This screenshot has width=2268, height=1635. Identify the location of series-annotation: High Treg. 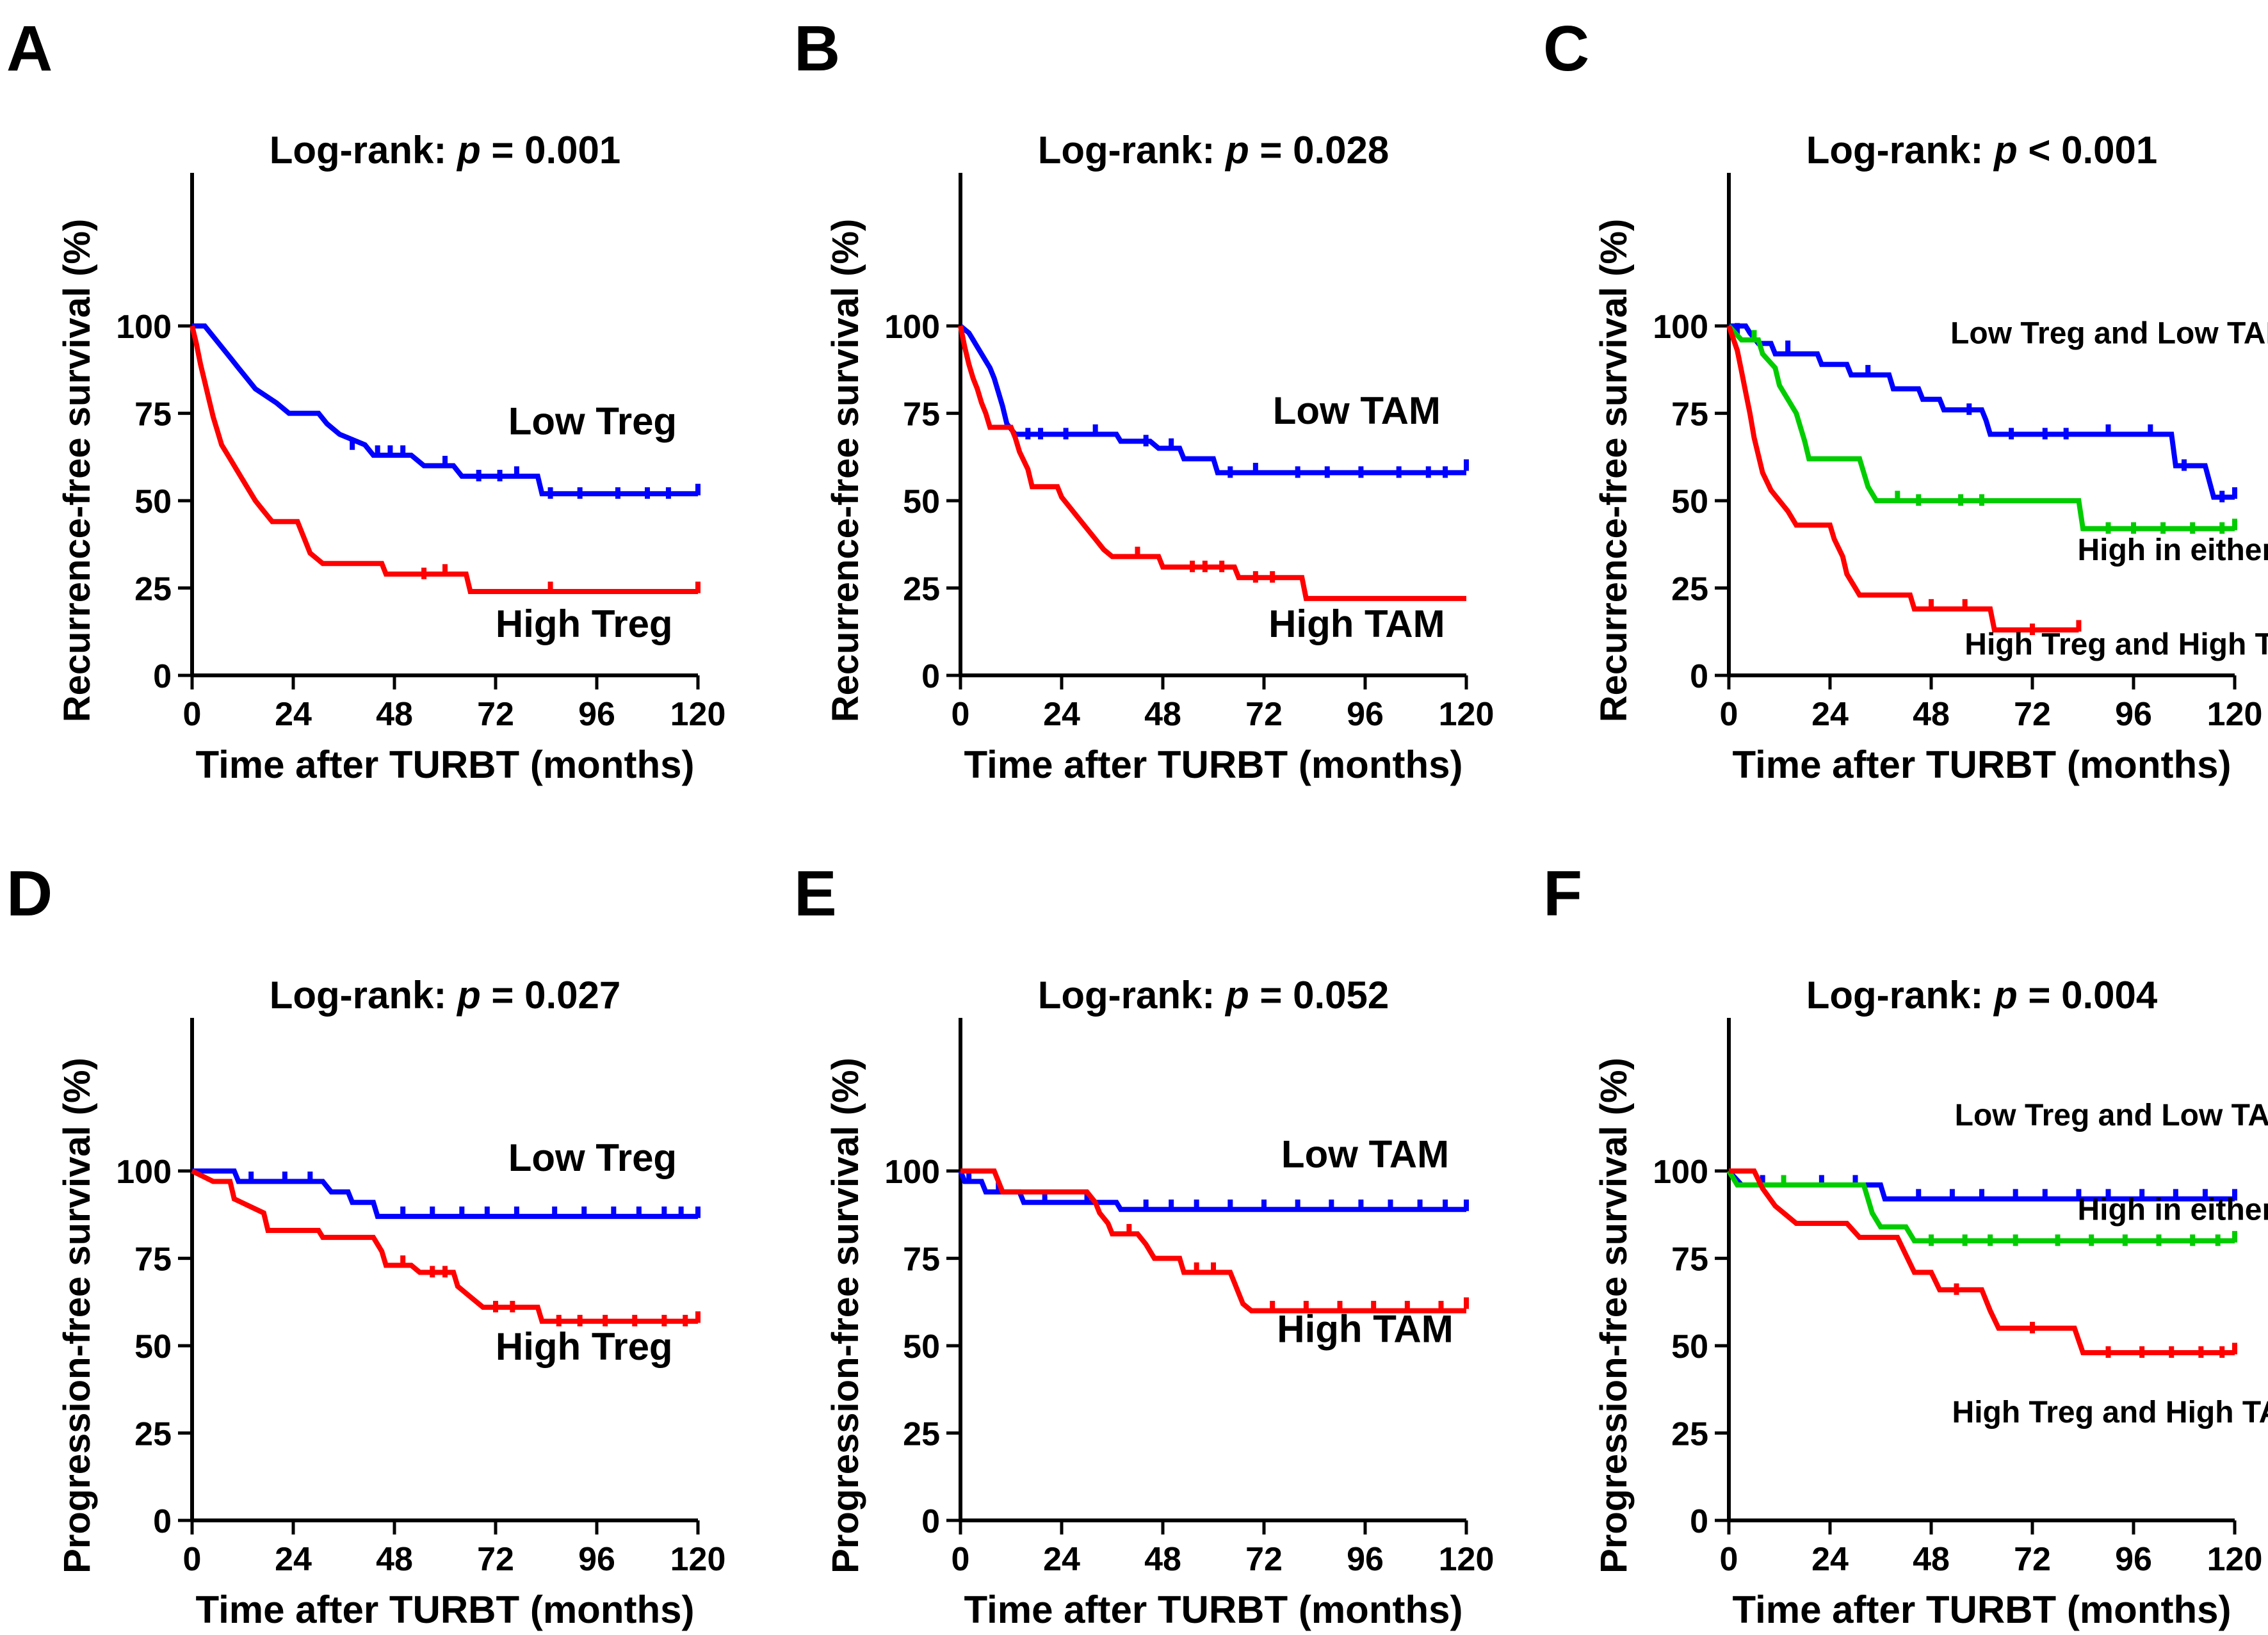
(584, 1347).